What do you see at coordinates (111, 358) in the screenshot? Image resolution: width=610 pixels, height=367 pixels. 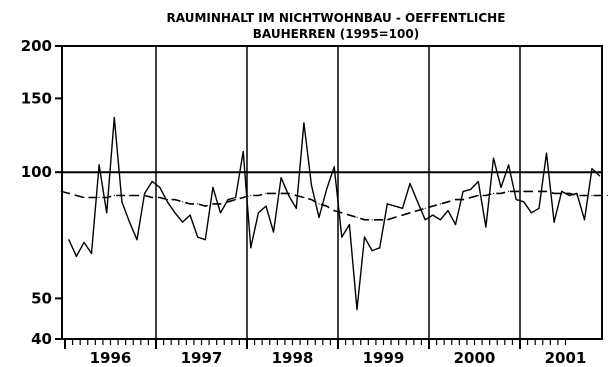 I see `x-tick-label-year: 1996` at bounding box center [111, 358].